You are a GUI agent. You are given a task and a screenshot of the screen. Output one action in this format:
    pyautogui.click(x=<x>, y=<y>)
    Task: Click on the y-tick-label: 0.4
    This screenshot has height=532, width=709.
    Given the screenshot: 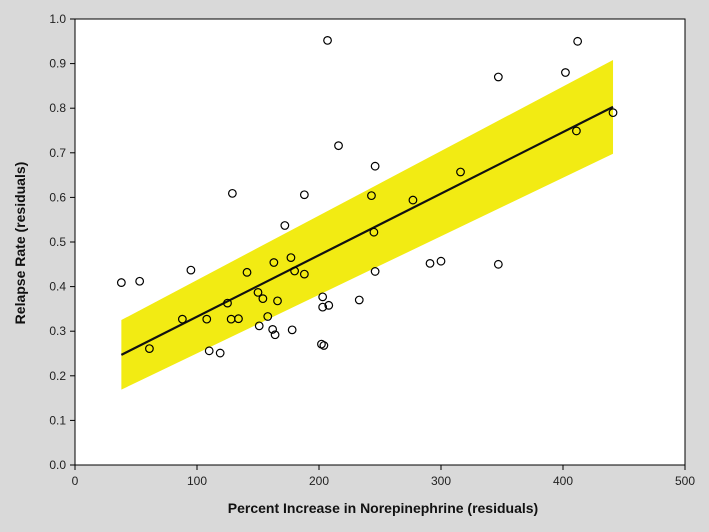 What is the action you would take?
    pyautogui.click(x=57, y=287)
    